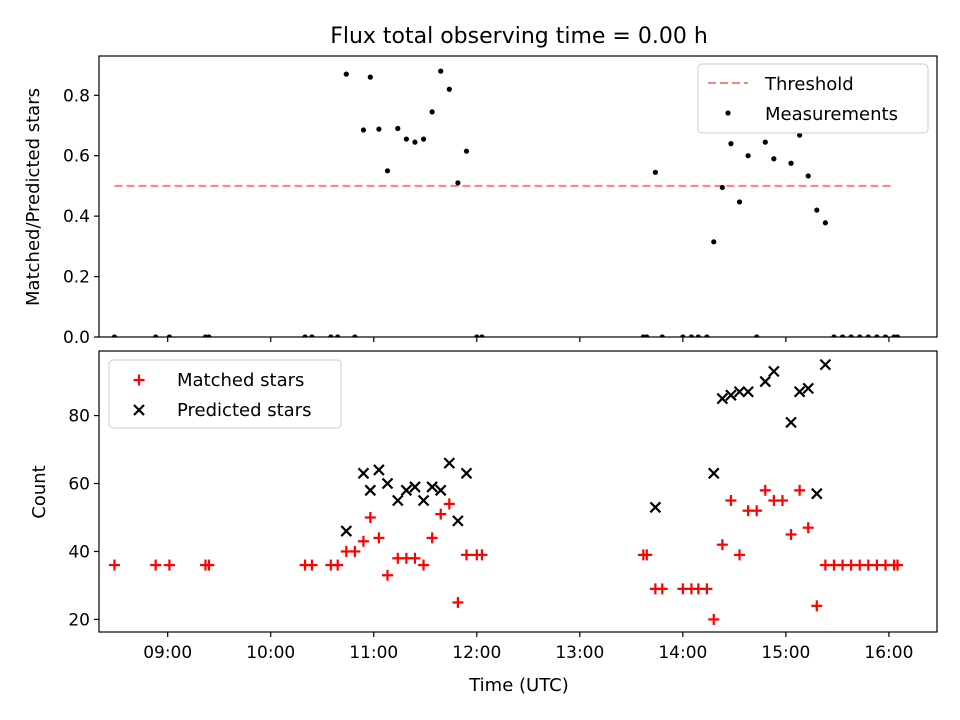 The image size is (960, 720). What do you see at coordinates (240, 380) in the screenshot?
I see `legend-matched-label: Matched stars` at bounding box center [240, 380].